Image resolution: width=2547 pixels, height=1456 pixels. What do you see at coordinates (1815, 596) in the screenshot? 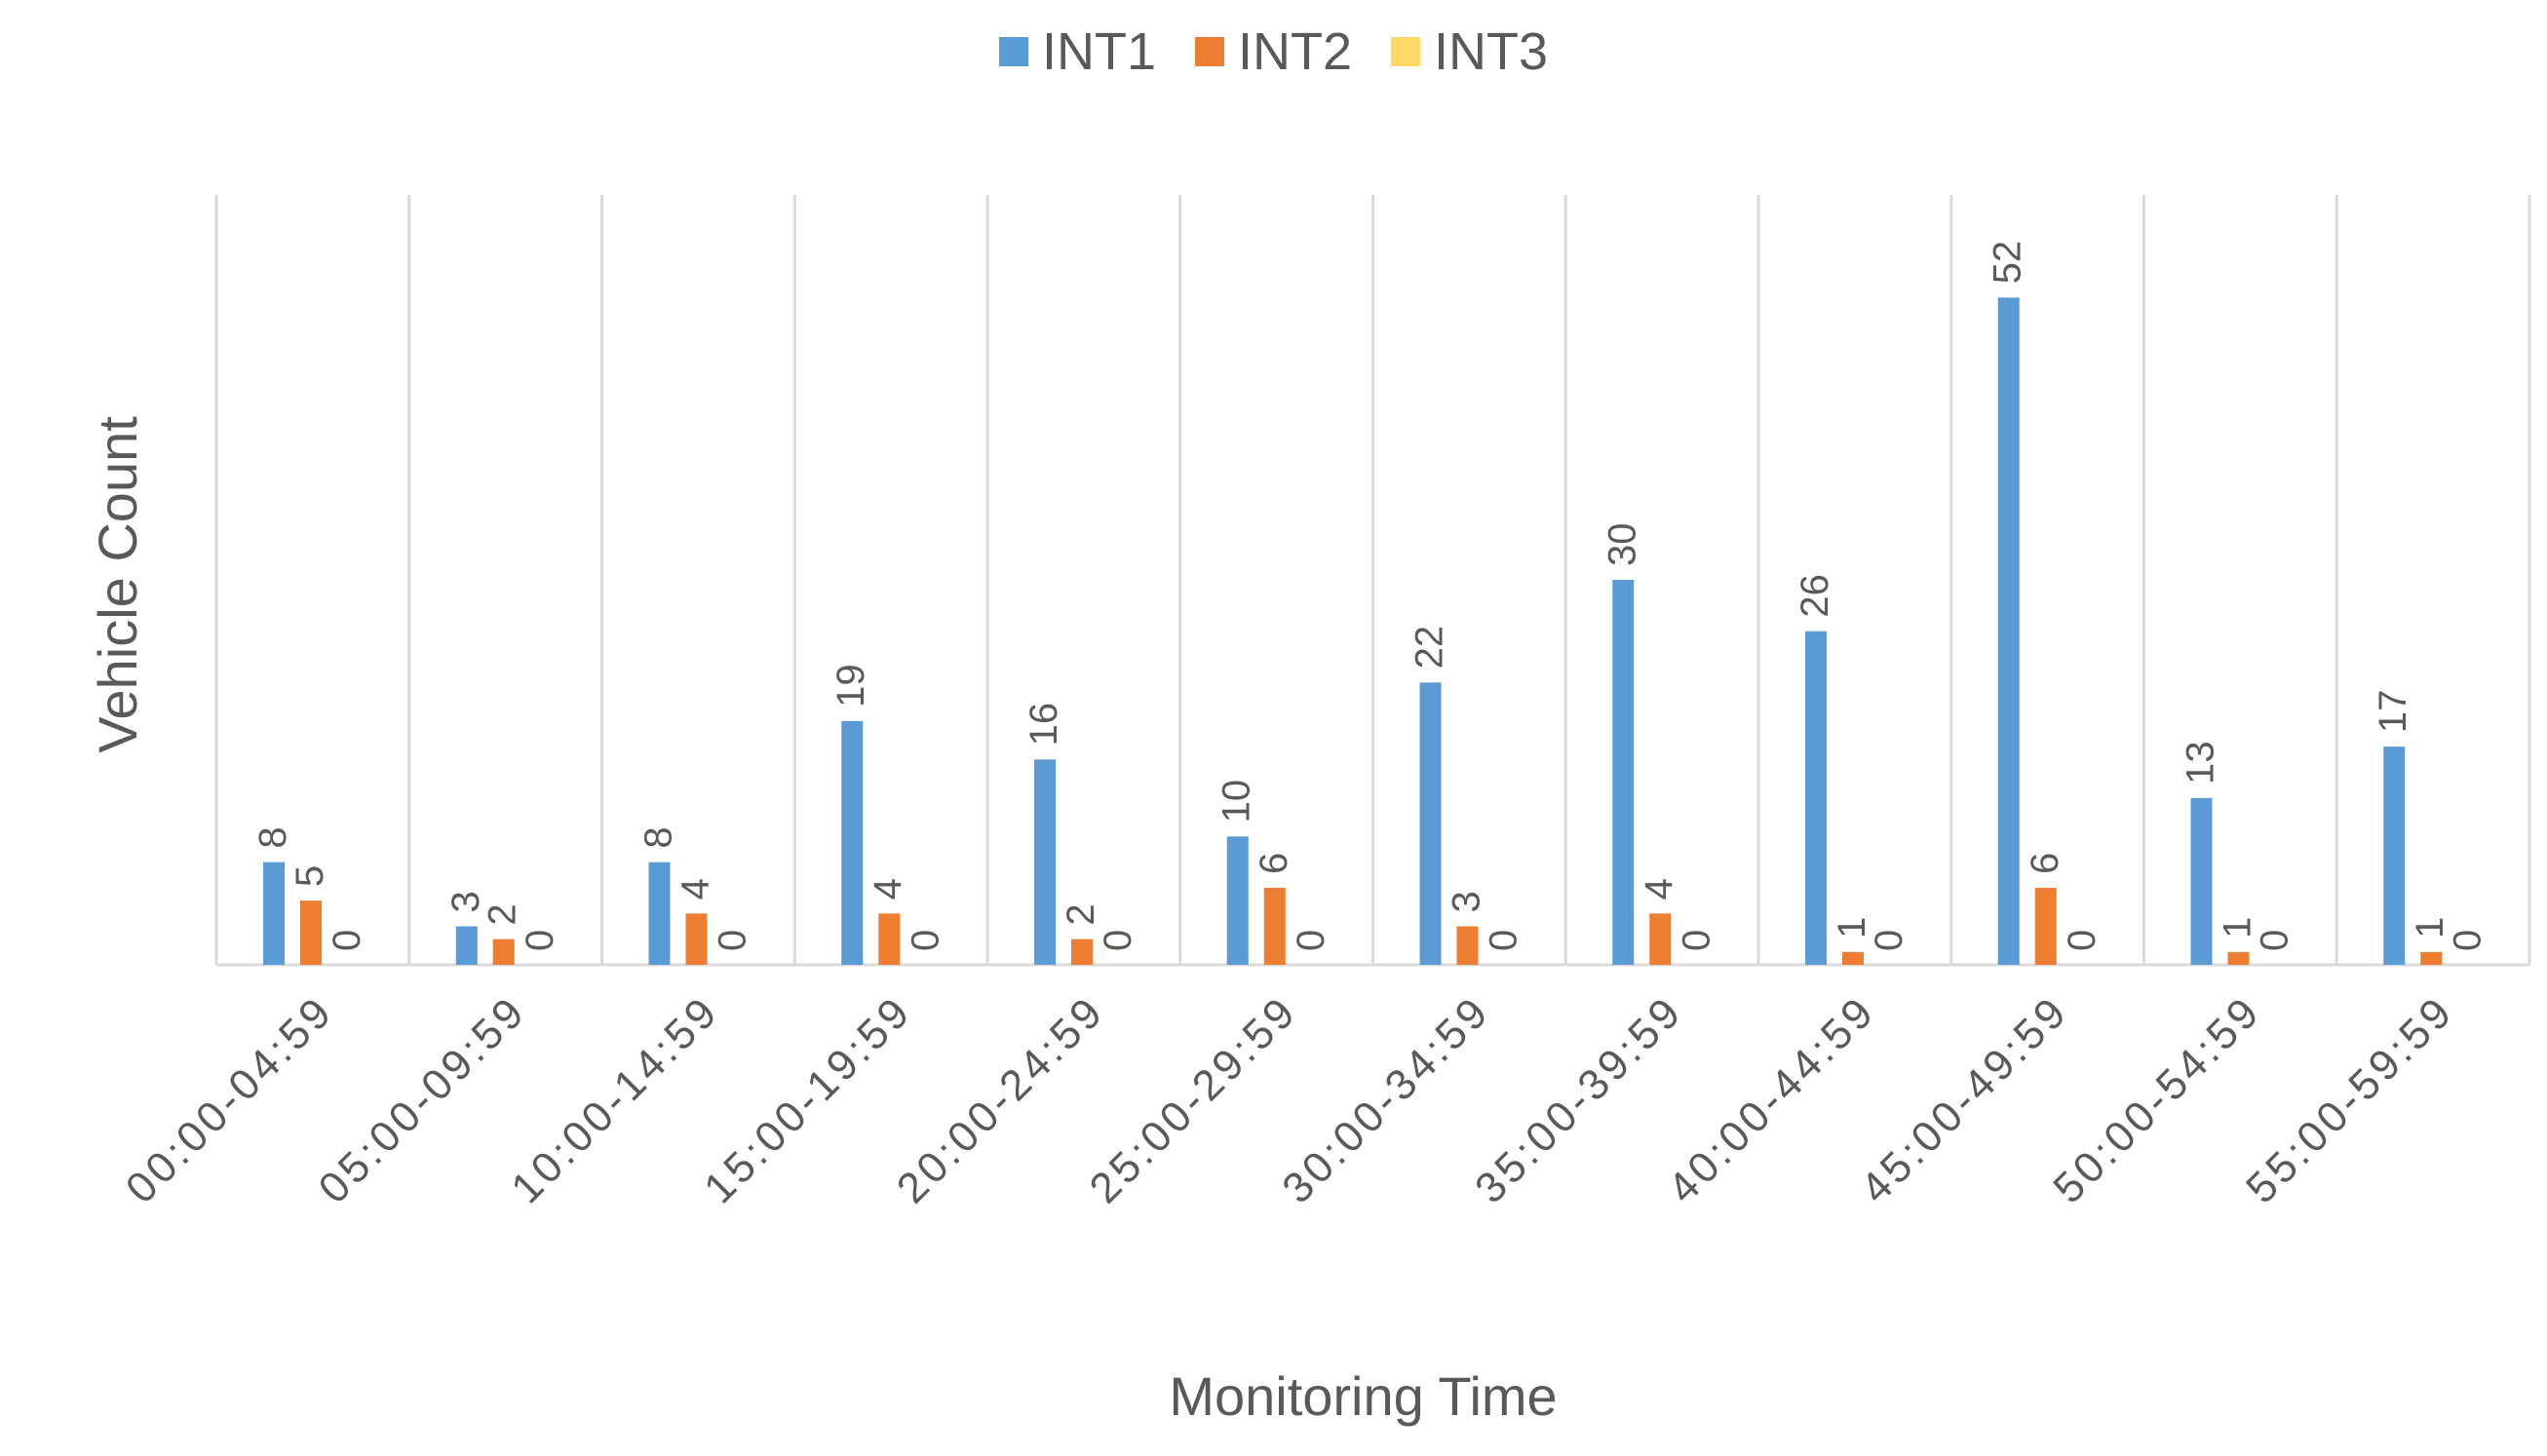
I see `data-label-int1-8: 26` at bounding box center [1815, 596].